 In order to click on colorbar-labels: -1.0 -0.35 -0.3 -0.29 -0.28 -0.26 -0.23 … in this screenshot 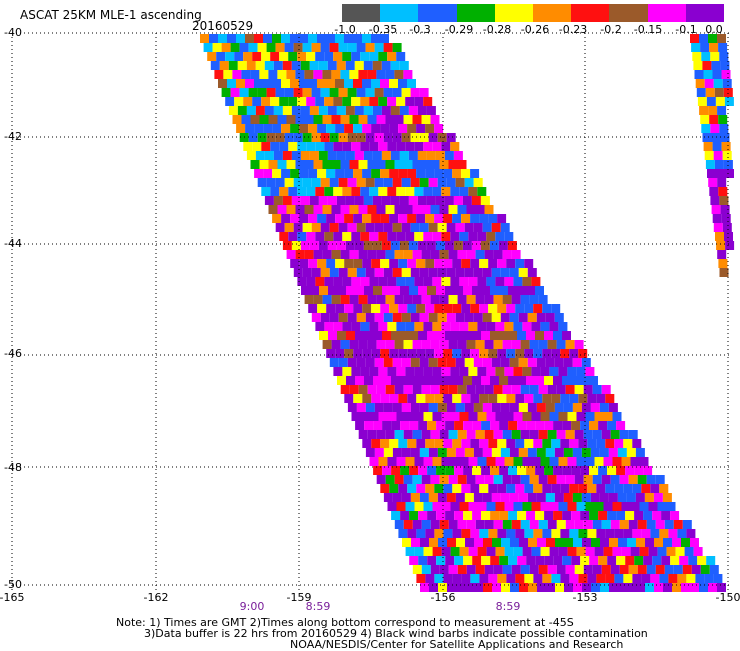, I will do `click(370, 29)`.